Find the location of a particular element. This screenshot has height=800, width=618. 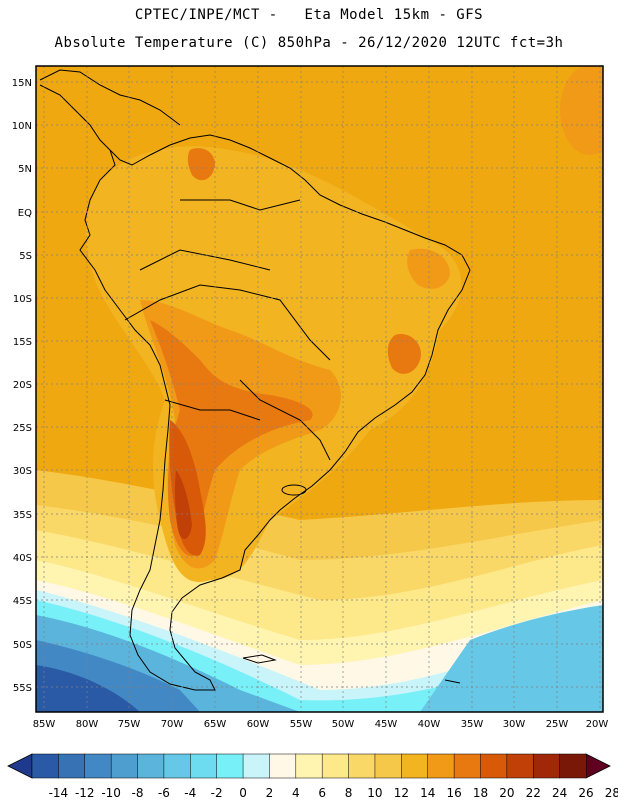

rio-de-la-plata is located at coordinates (294, 490).